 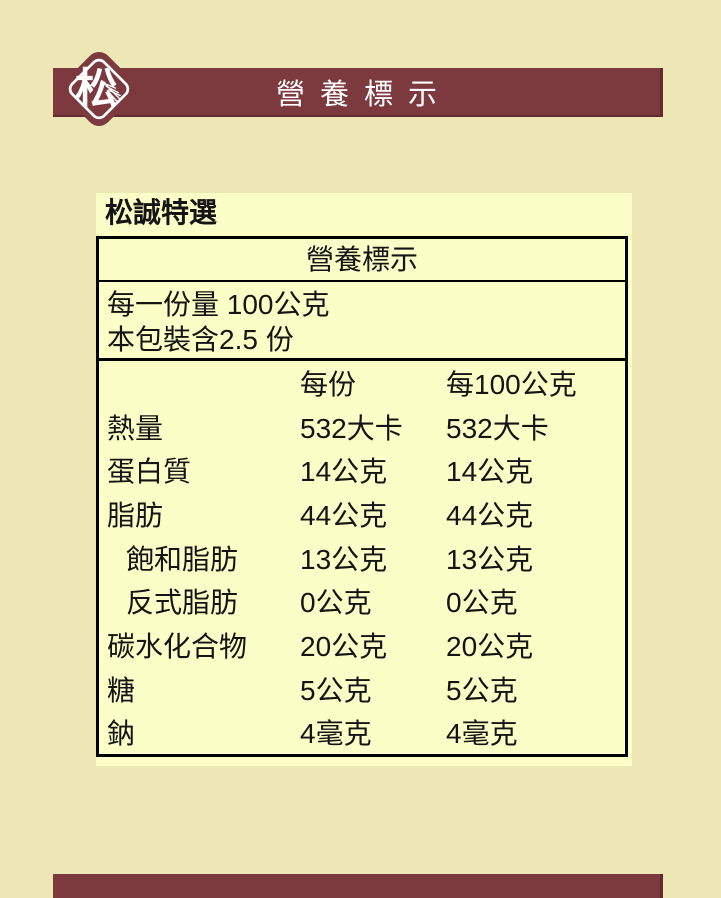 What do you see at coordinates (363, 94) in the screenshot?
I see `page-title: 營養標示` at bounding box center [363, 94].